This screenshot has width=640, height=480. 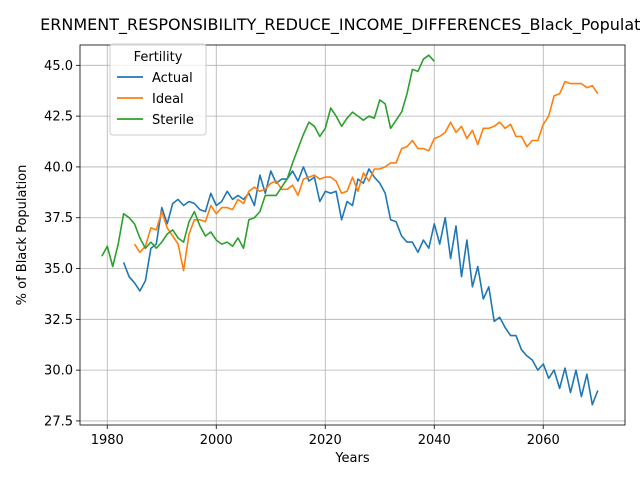 I want to click on y-tick-label: 32.5, so click(x=58, y=320).